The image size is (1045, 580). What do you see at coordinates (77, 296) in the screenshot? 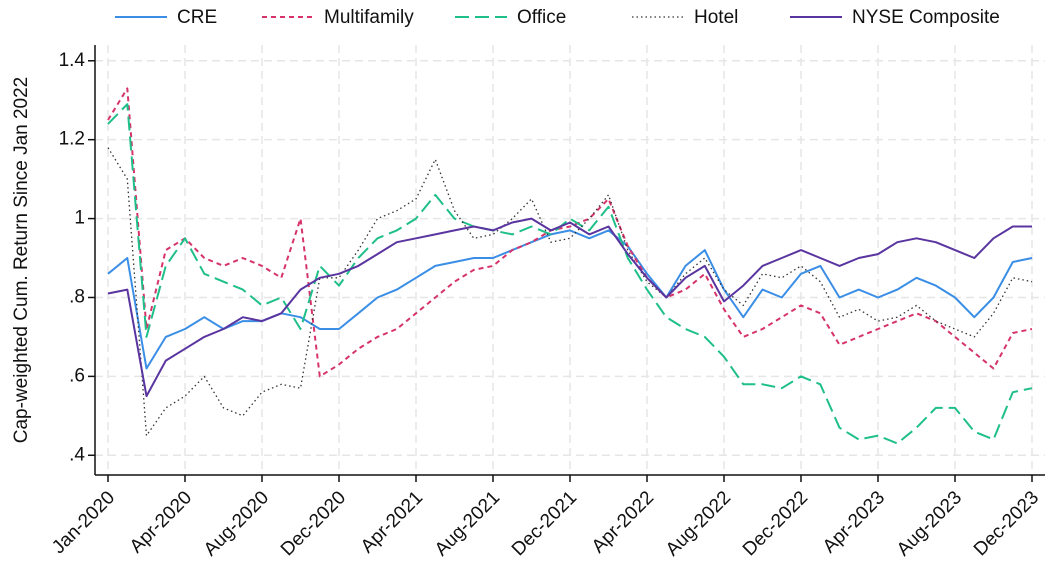
I see `y-tick-label: .8` at bounding box center [77, 296].